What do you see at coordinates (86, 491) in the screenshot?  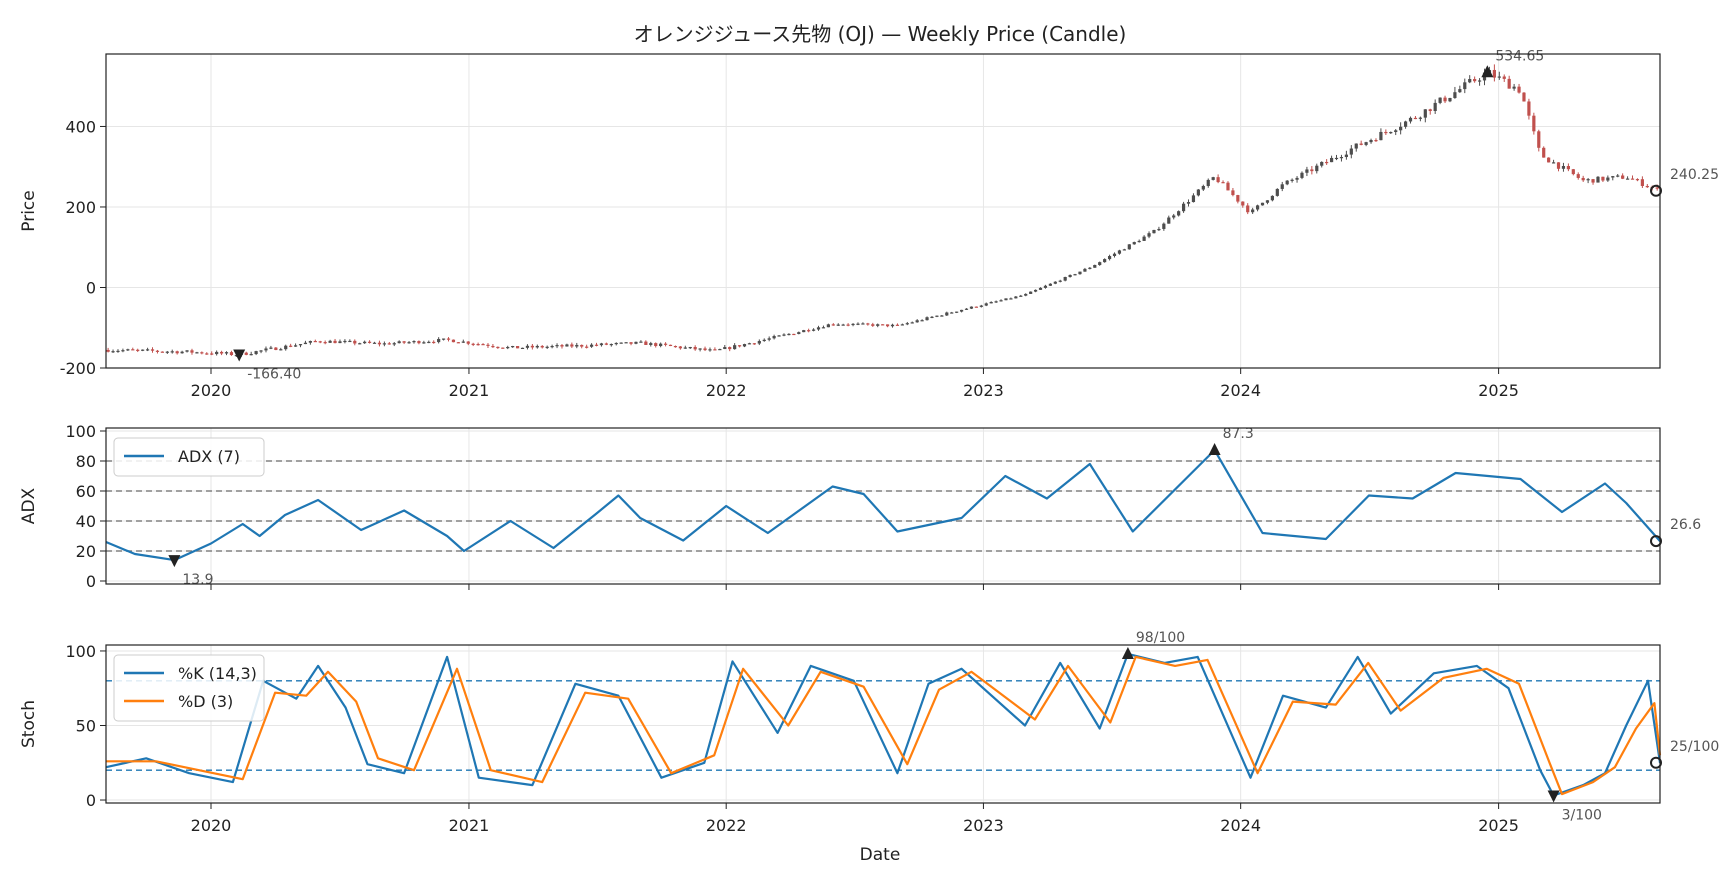 I see `y-tick-label: 60` at bounding box center [86, 491].